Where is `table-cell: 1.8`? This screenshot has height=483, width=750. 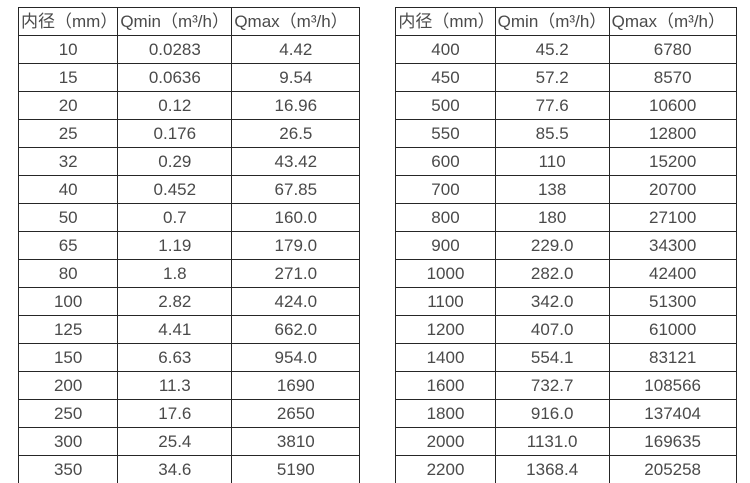
table-cell: 1.8 is located at coordinates (175, 273).